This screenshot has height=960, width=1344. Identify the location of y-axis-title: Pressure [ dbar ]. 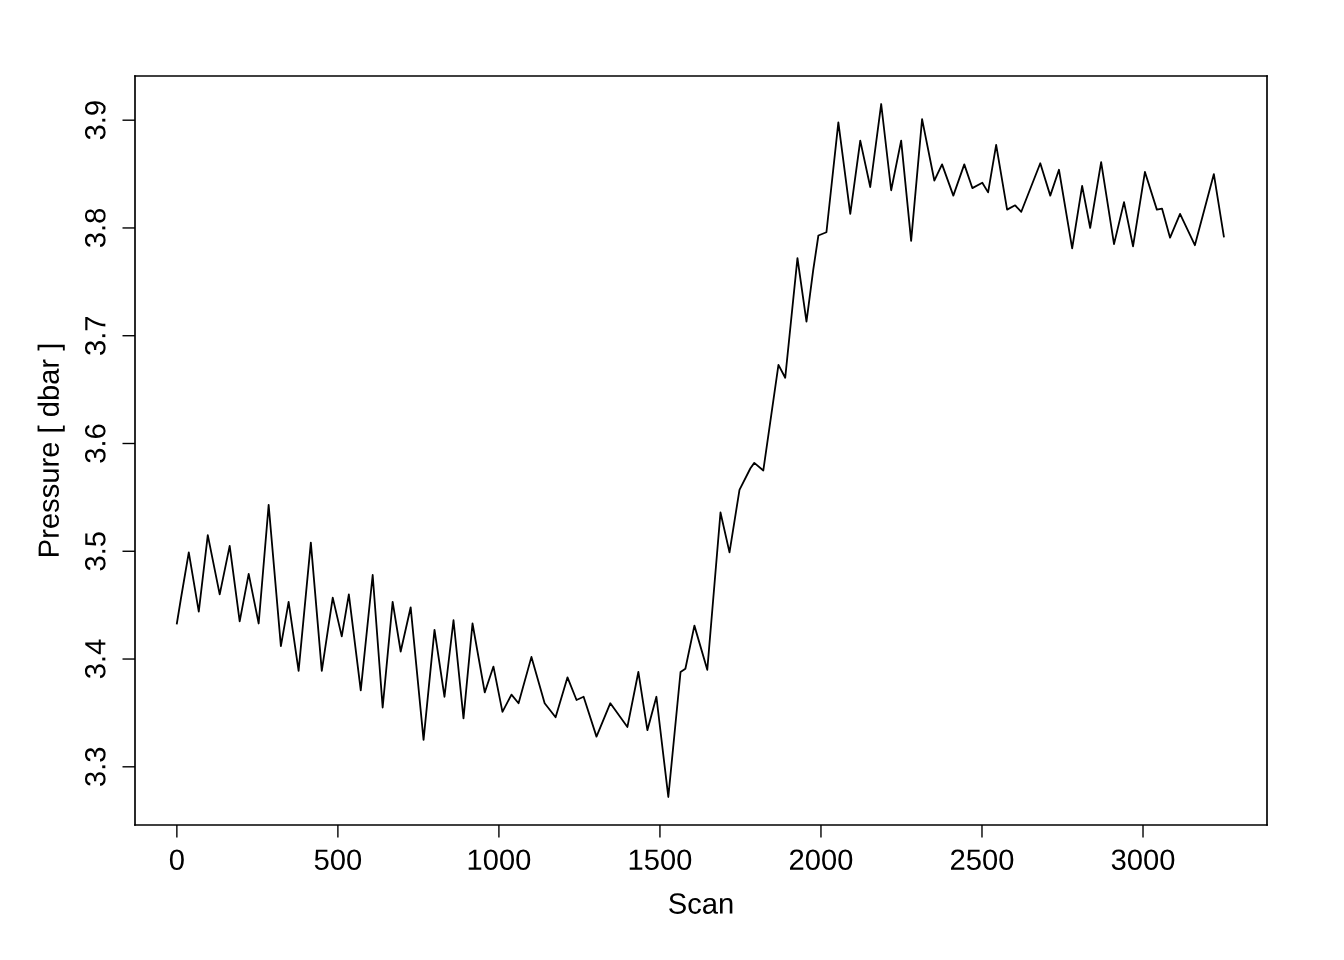
(51, 450).